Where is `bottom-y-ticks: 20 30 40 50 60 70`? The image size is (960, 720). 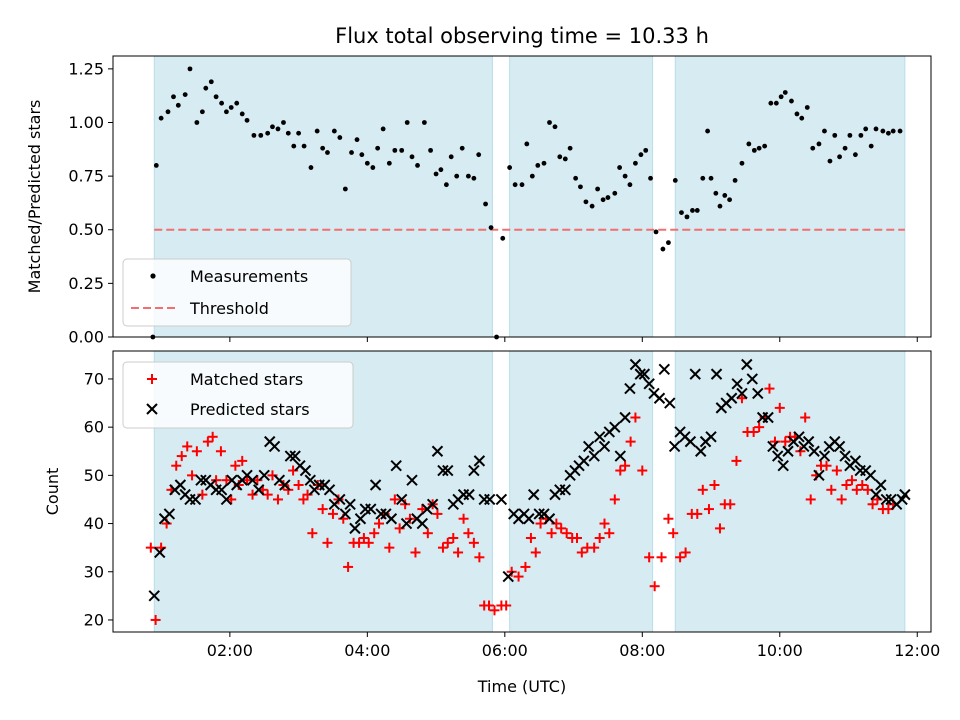
bottom-y-ticks: 20 30 40 50 60 70 is located at coordinates (98, 499).